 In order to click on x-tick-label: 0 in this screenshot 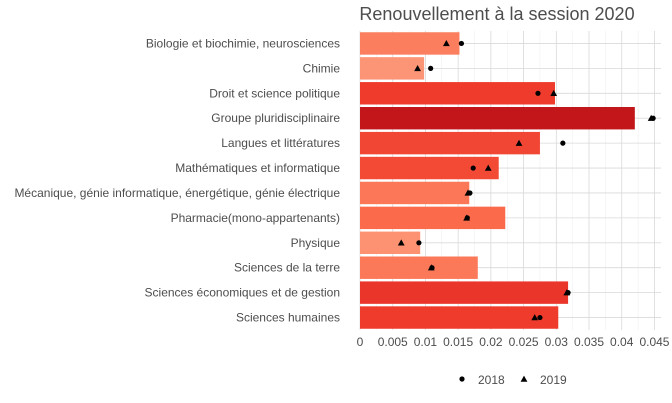, I will do `click(360, 342)`.